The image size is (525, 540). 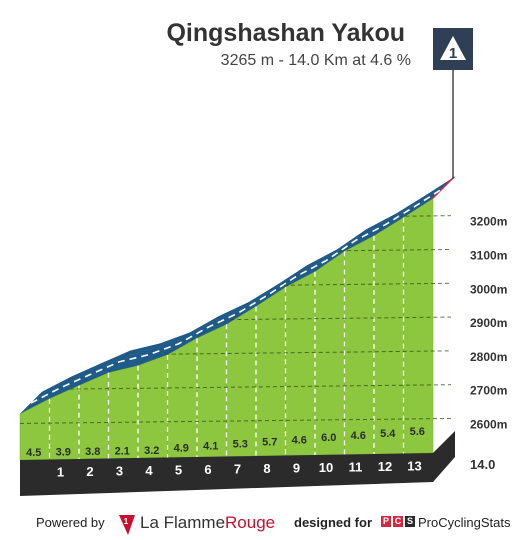 I want to click on y-tick-label-3100: 3100m, so click(x=488, y=255).